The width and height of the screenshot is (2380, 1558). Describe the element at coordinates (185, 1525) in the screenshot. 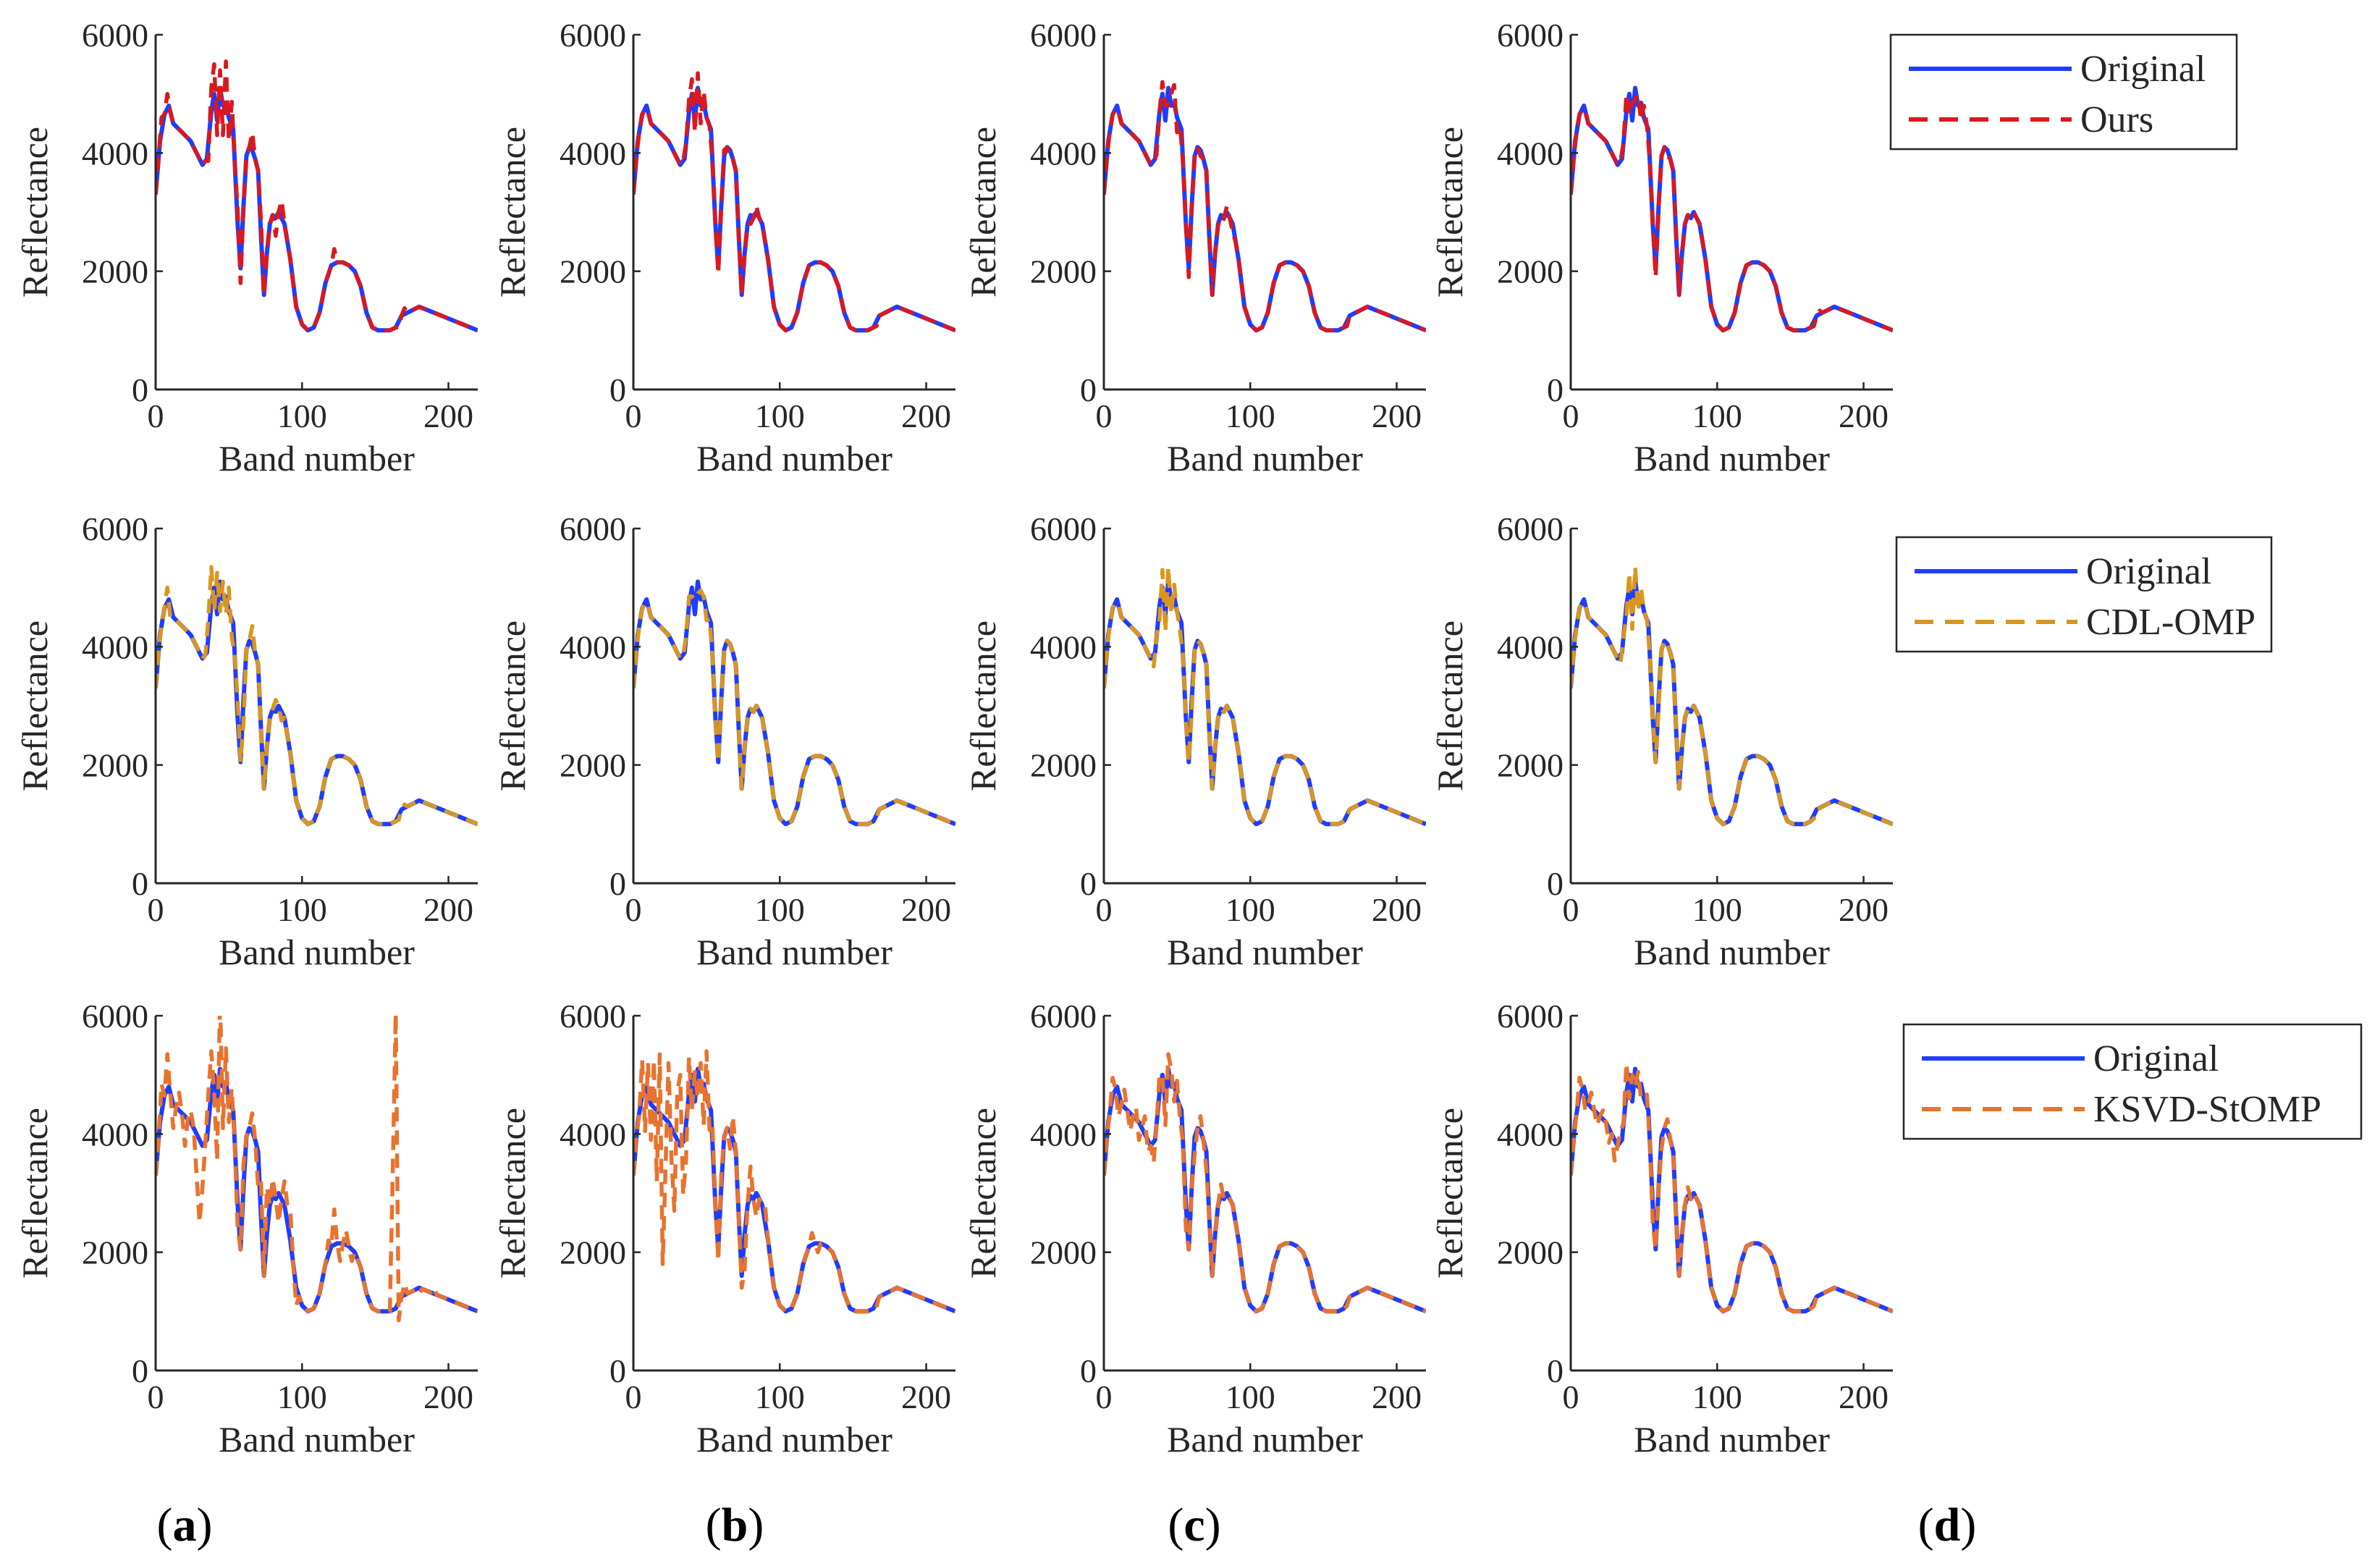

I see `panel-label-a: (a)` at that location.